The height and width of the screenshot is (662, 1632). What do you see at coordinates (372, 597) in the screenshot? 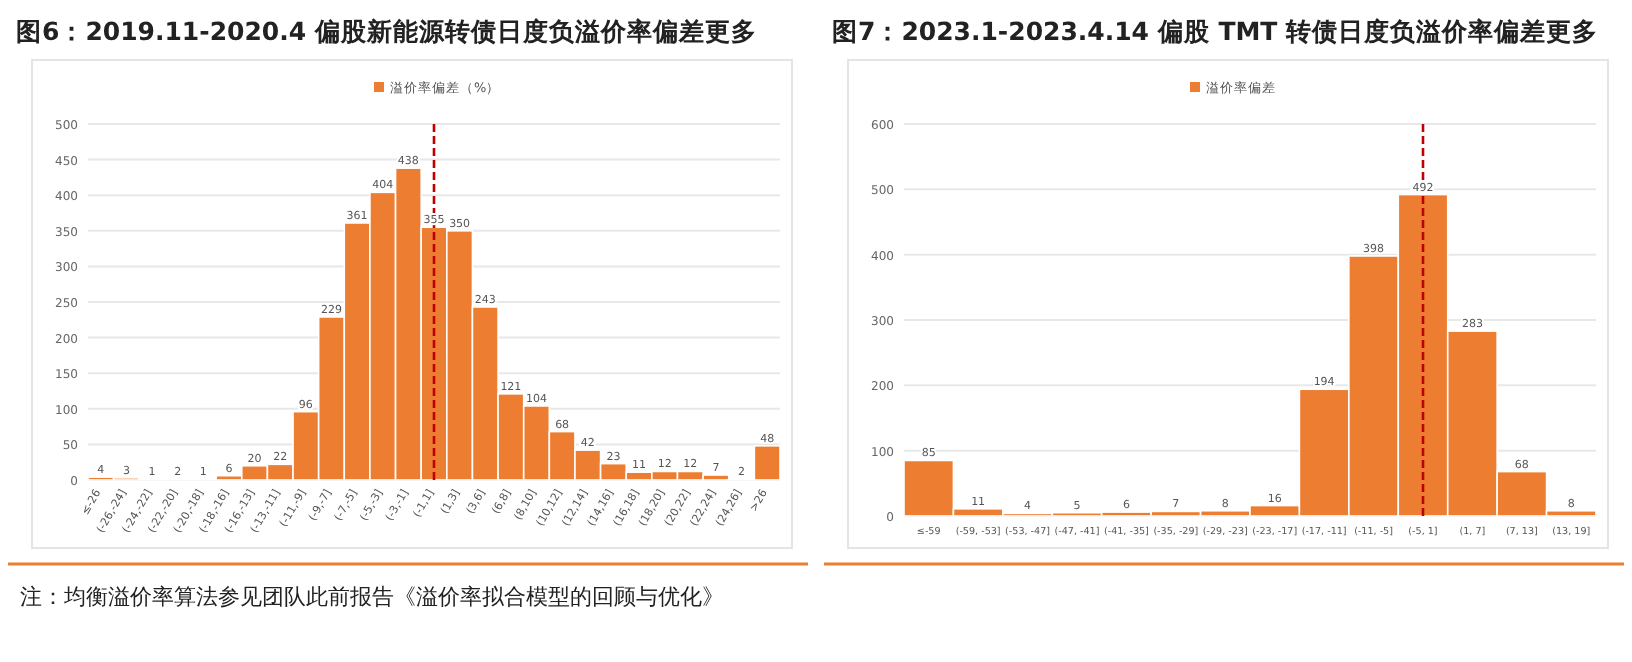
I see `text: 注：均衡溢价率算法参见团队此前报告《溢价率拟合模型的回顾与优化》` at bounding box center [372, 597].